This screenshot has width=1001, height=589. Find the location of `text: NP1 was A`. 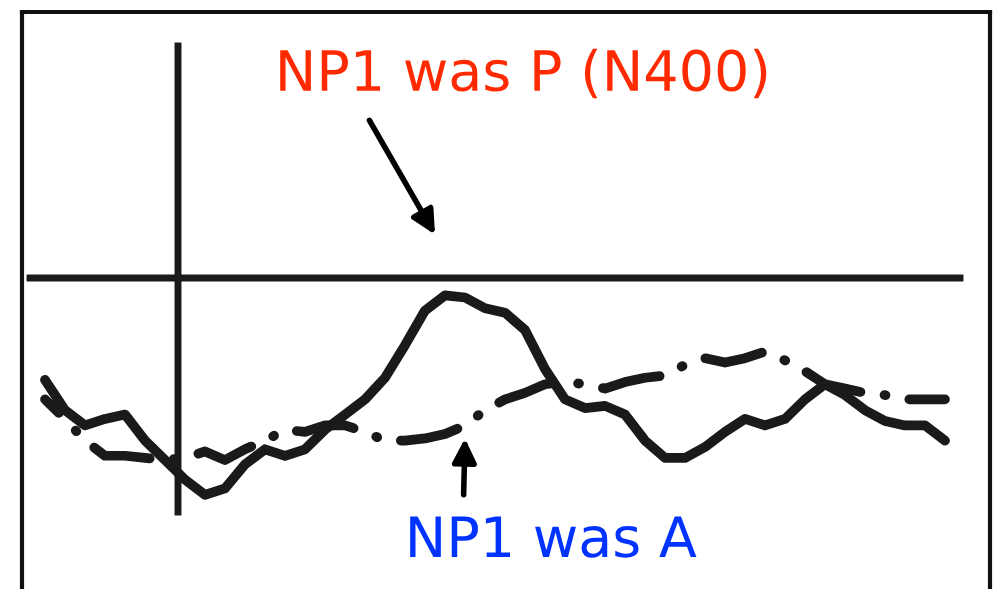

text: NP1 was A is located at coordinates (553, 537).